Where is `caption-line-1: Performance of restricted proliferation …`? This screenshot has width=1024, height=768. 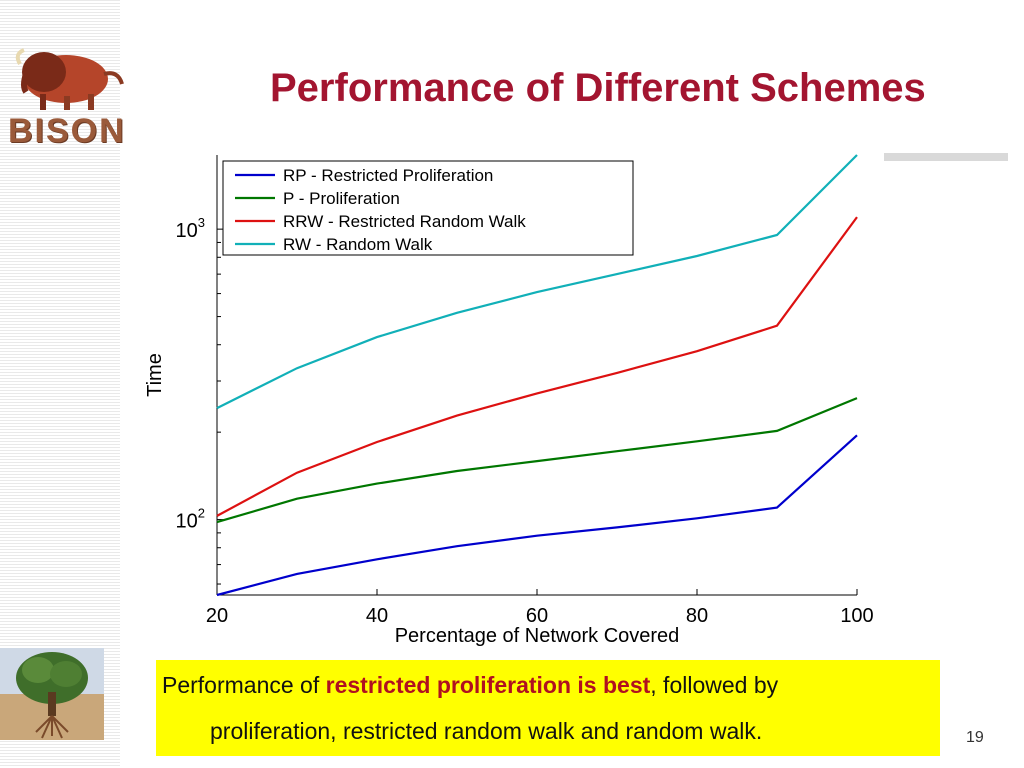
caption-line-1: Performance of restricted proliferation … is located at coordinates (470, 685).